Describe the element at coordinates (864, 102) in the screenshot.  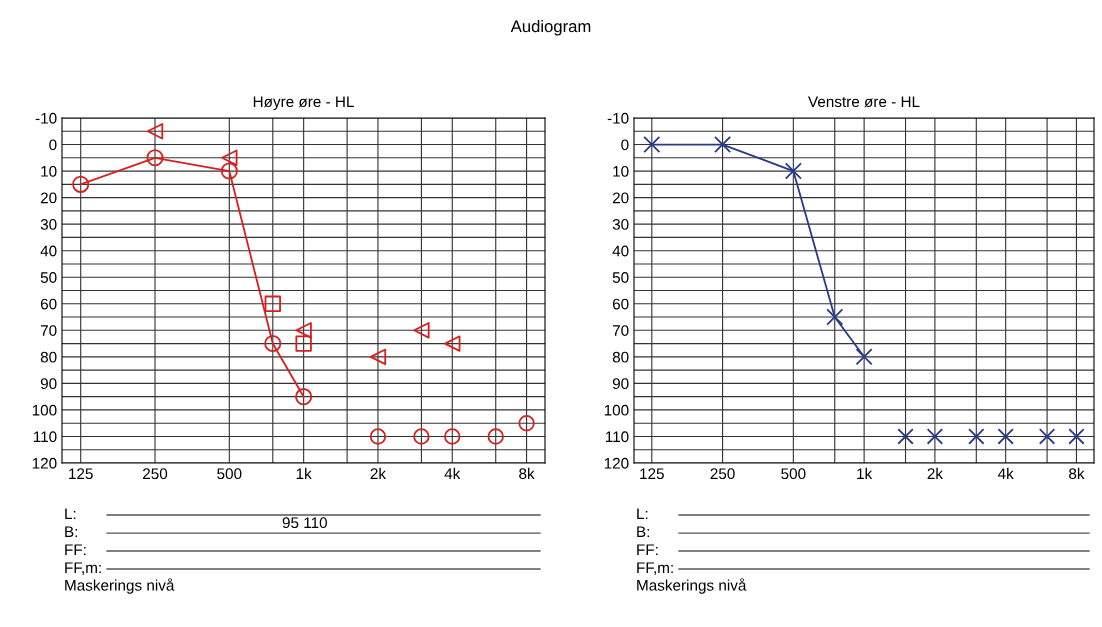
I see `chart-subtitle: Venstre øre - HL` at that location.